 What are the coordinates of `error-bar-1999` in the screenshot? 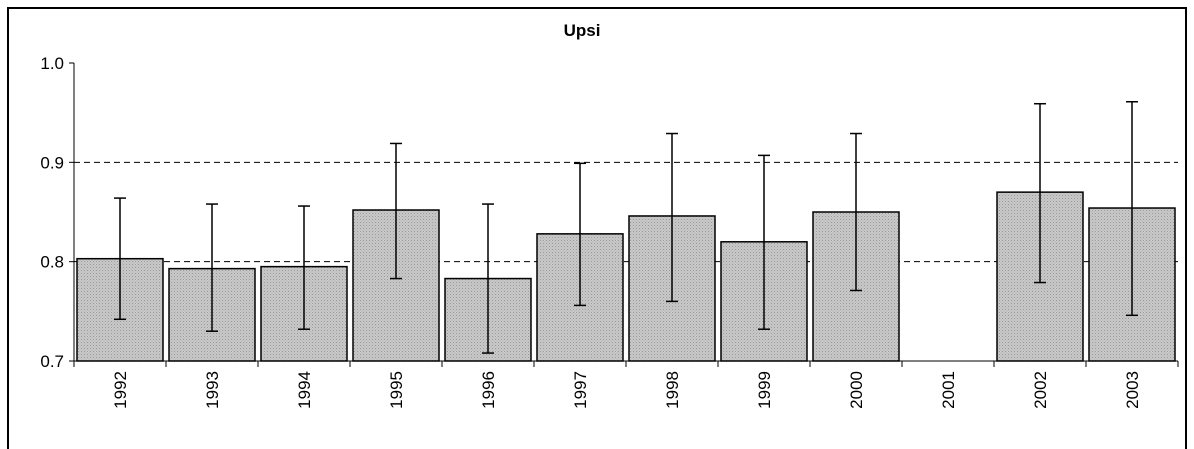 It's located at (764, 242).